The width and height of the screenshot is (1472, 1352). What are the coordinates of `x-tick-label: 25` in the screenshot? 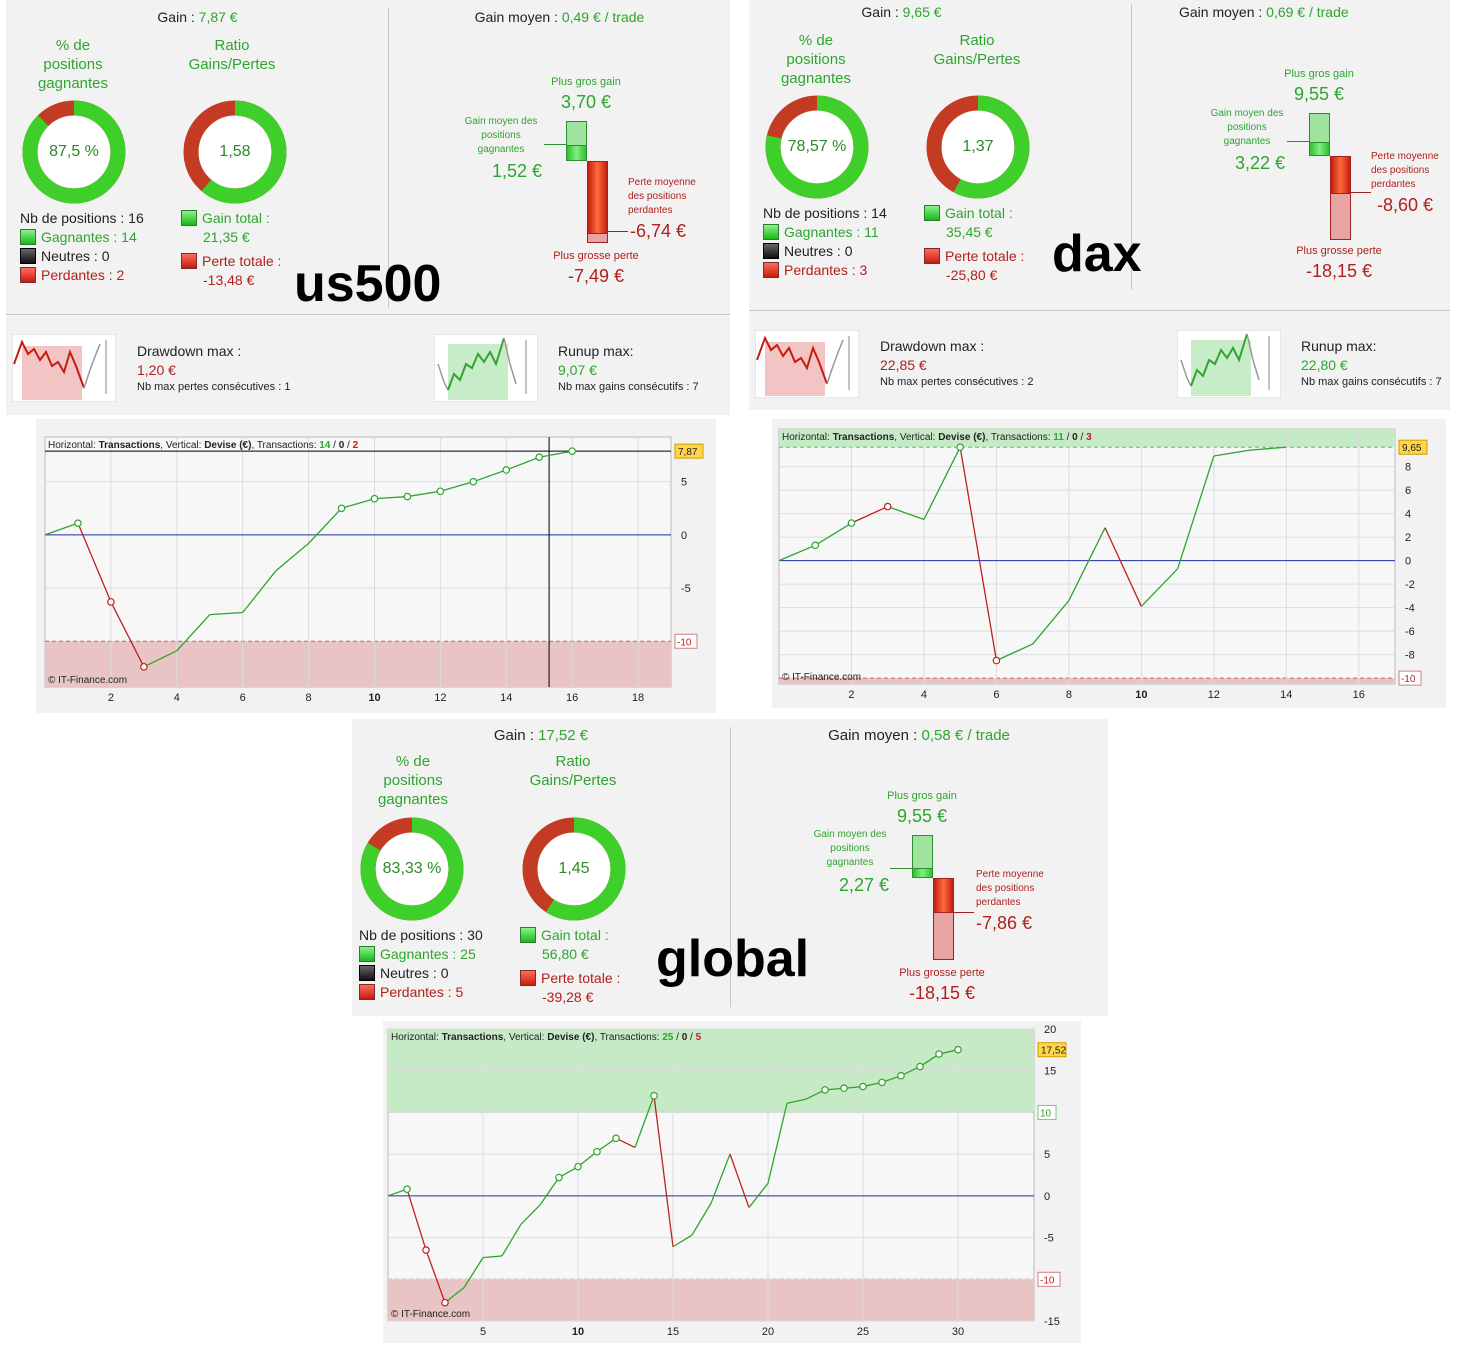 It's located at (863, 1332).